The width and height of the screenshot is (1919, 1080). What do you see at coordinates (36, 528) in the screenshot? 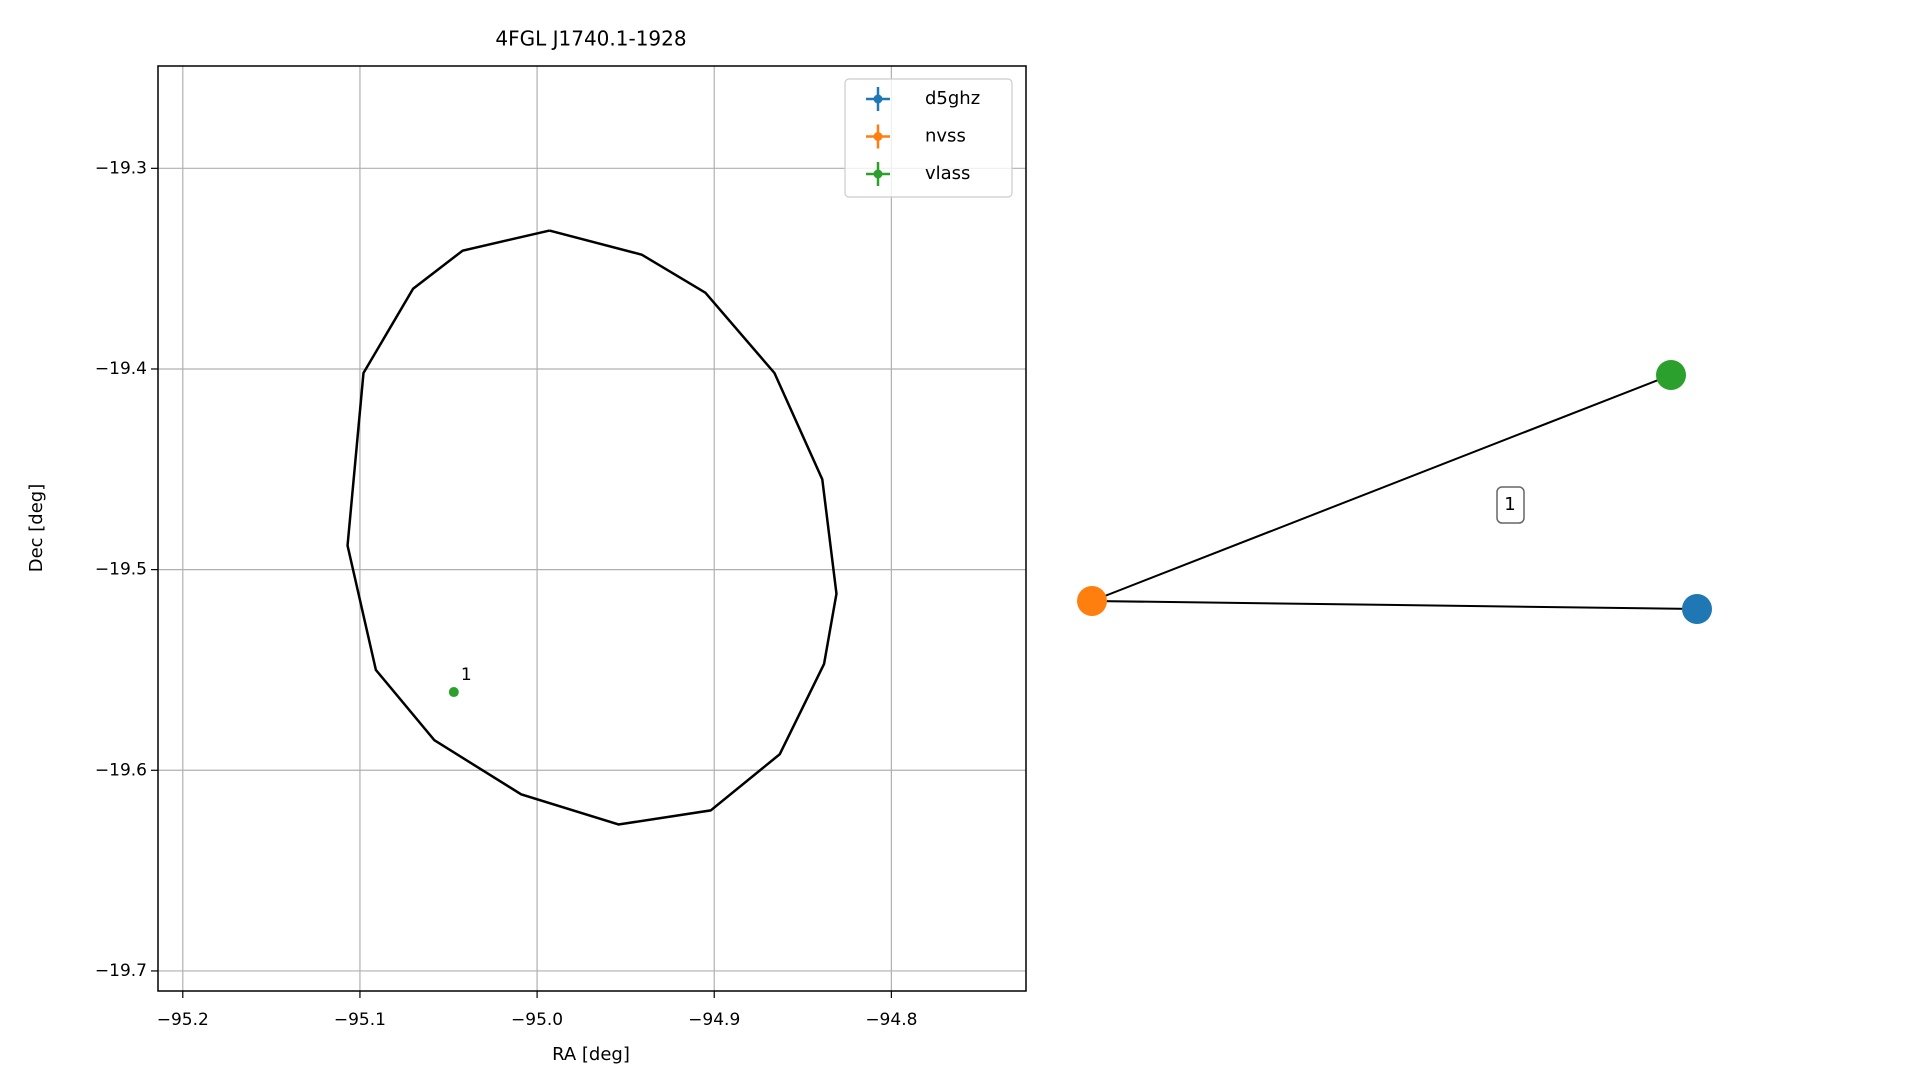
I see `y-axis-label: Dec [deg]` at bounding box center [36, 528].